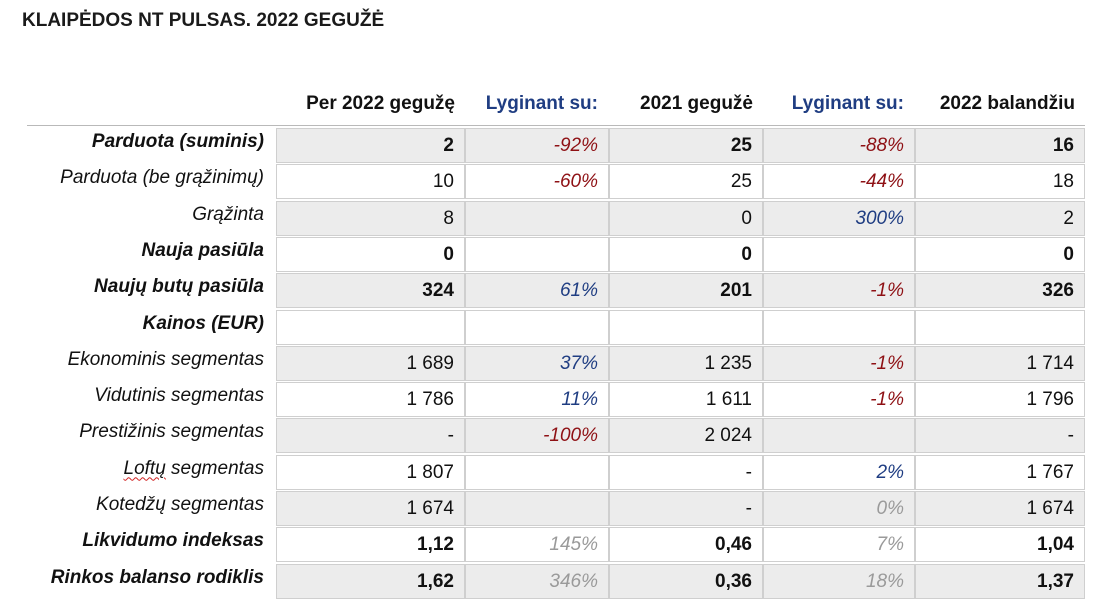 This screenshot has width=1101, height=612. I want to click on value-current: 10, so click(370, 182).